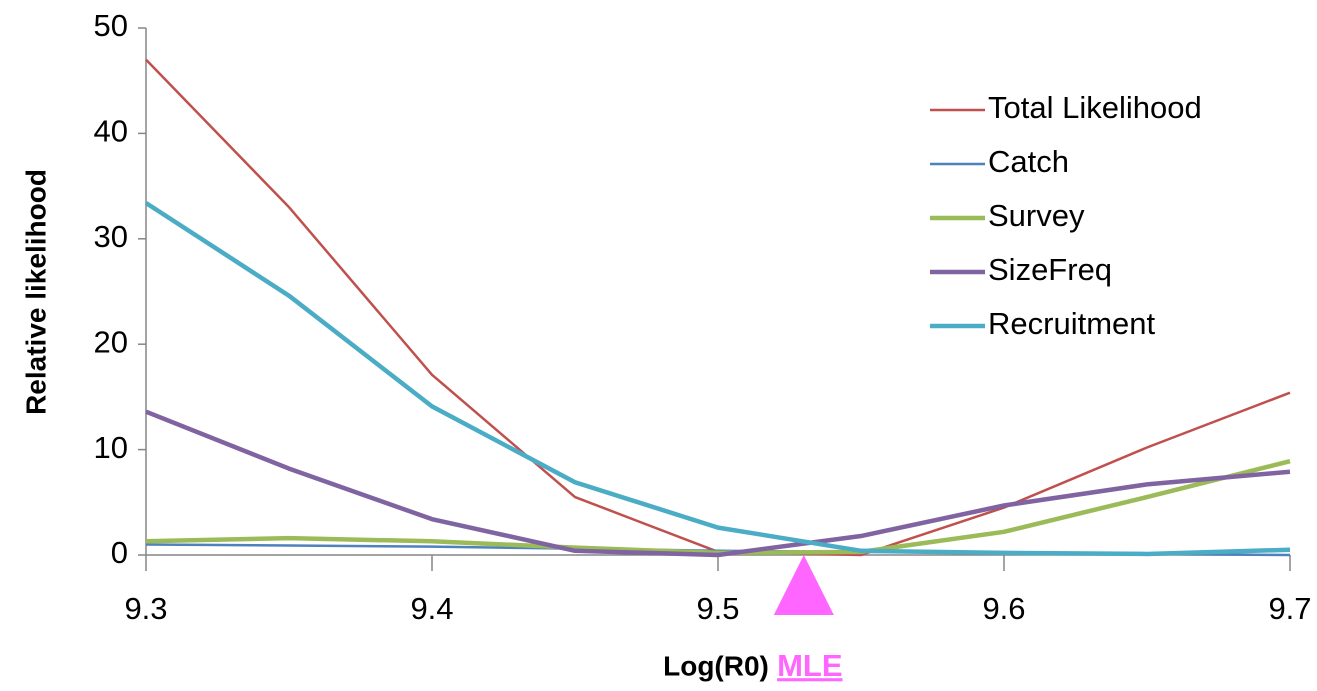 The image size is (1317, 691). What do you see at coordinates (1028, 161) in the screenshot?
I see `legend-label: Catch` at bounding box center [1028, 161].